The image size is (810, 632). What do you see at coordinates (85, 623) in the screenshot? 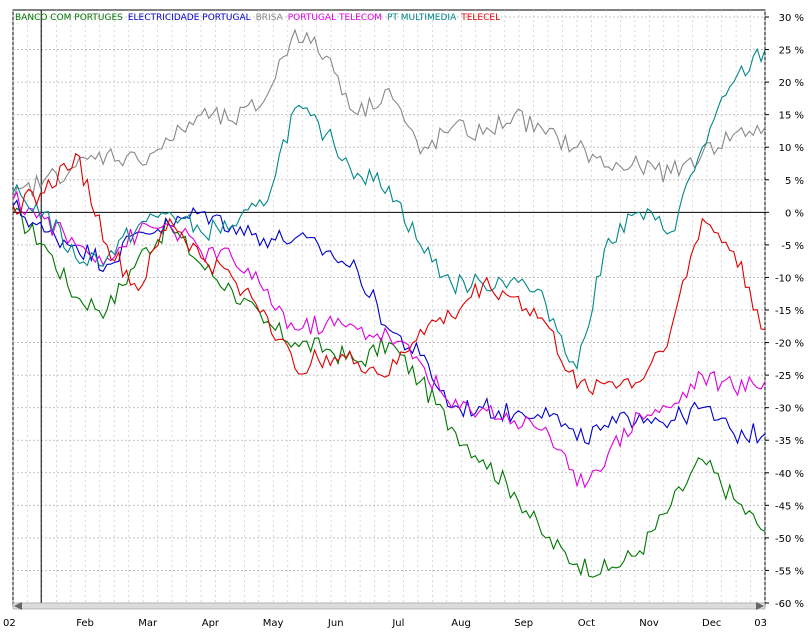
I see `x-tick-label: Feb` at bounding box center [85, 623].